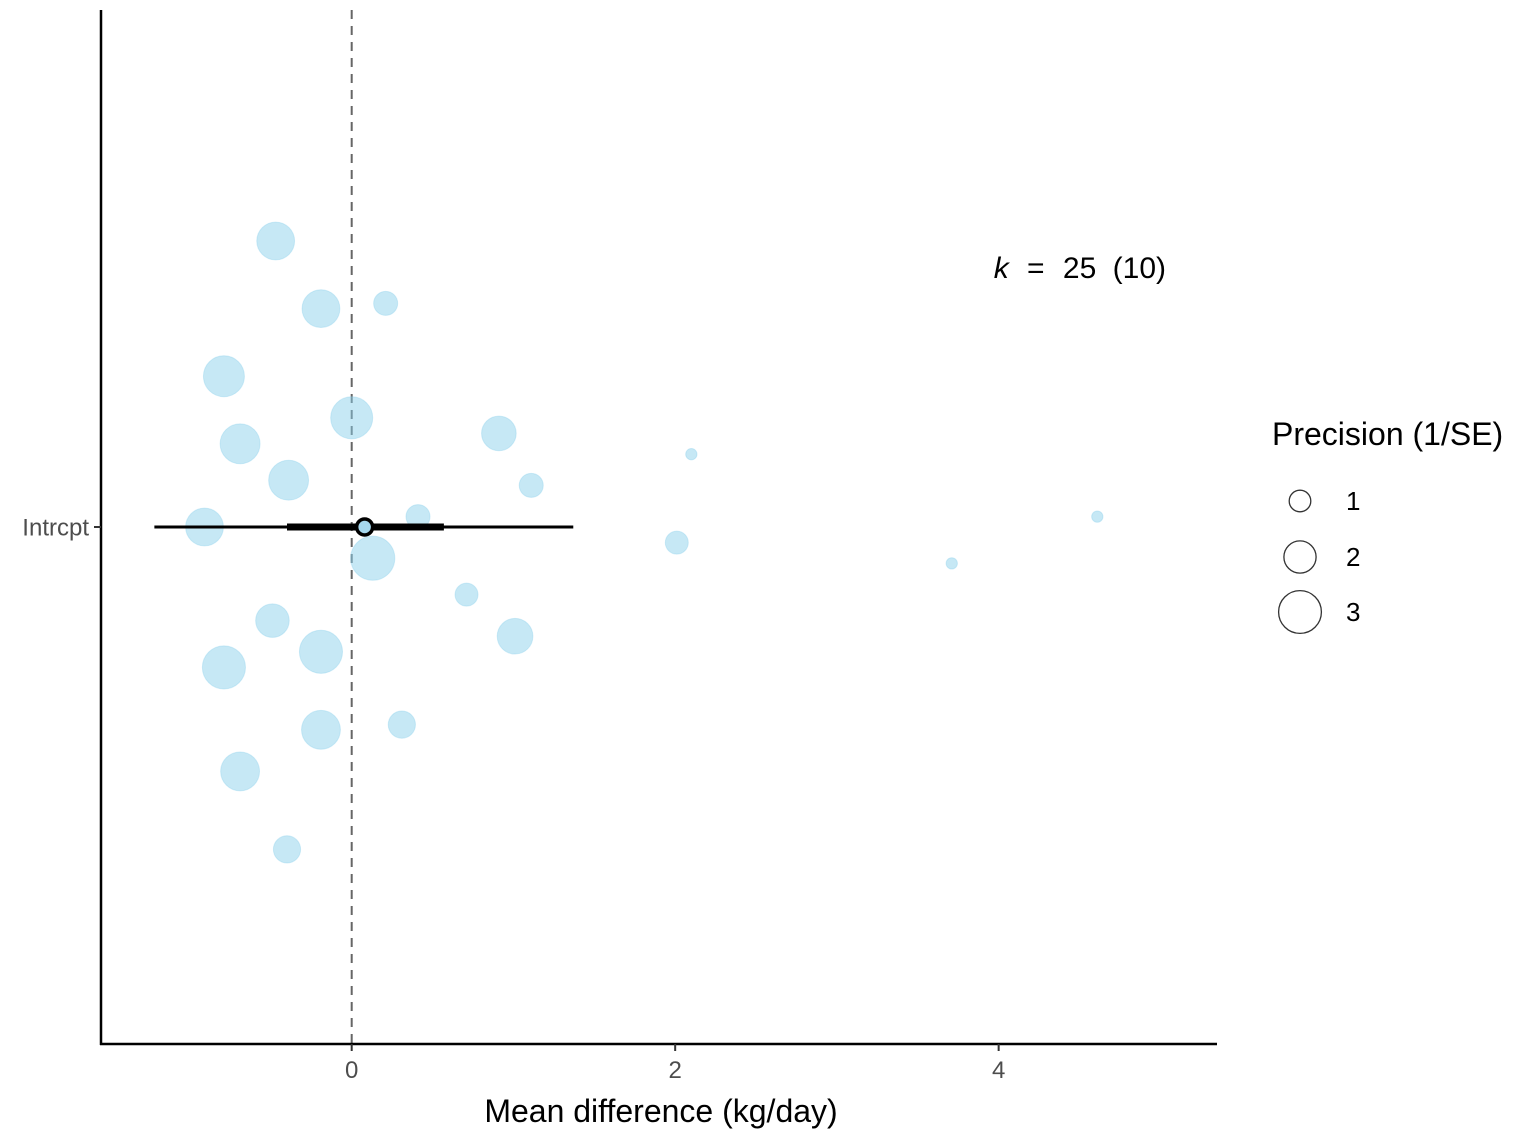  Describe the element at coordinates (660, 1111) in the screenshot. I see `x-axis-title: Mean difference (kg/day)` at that location.